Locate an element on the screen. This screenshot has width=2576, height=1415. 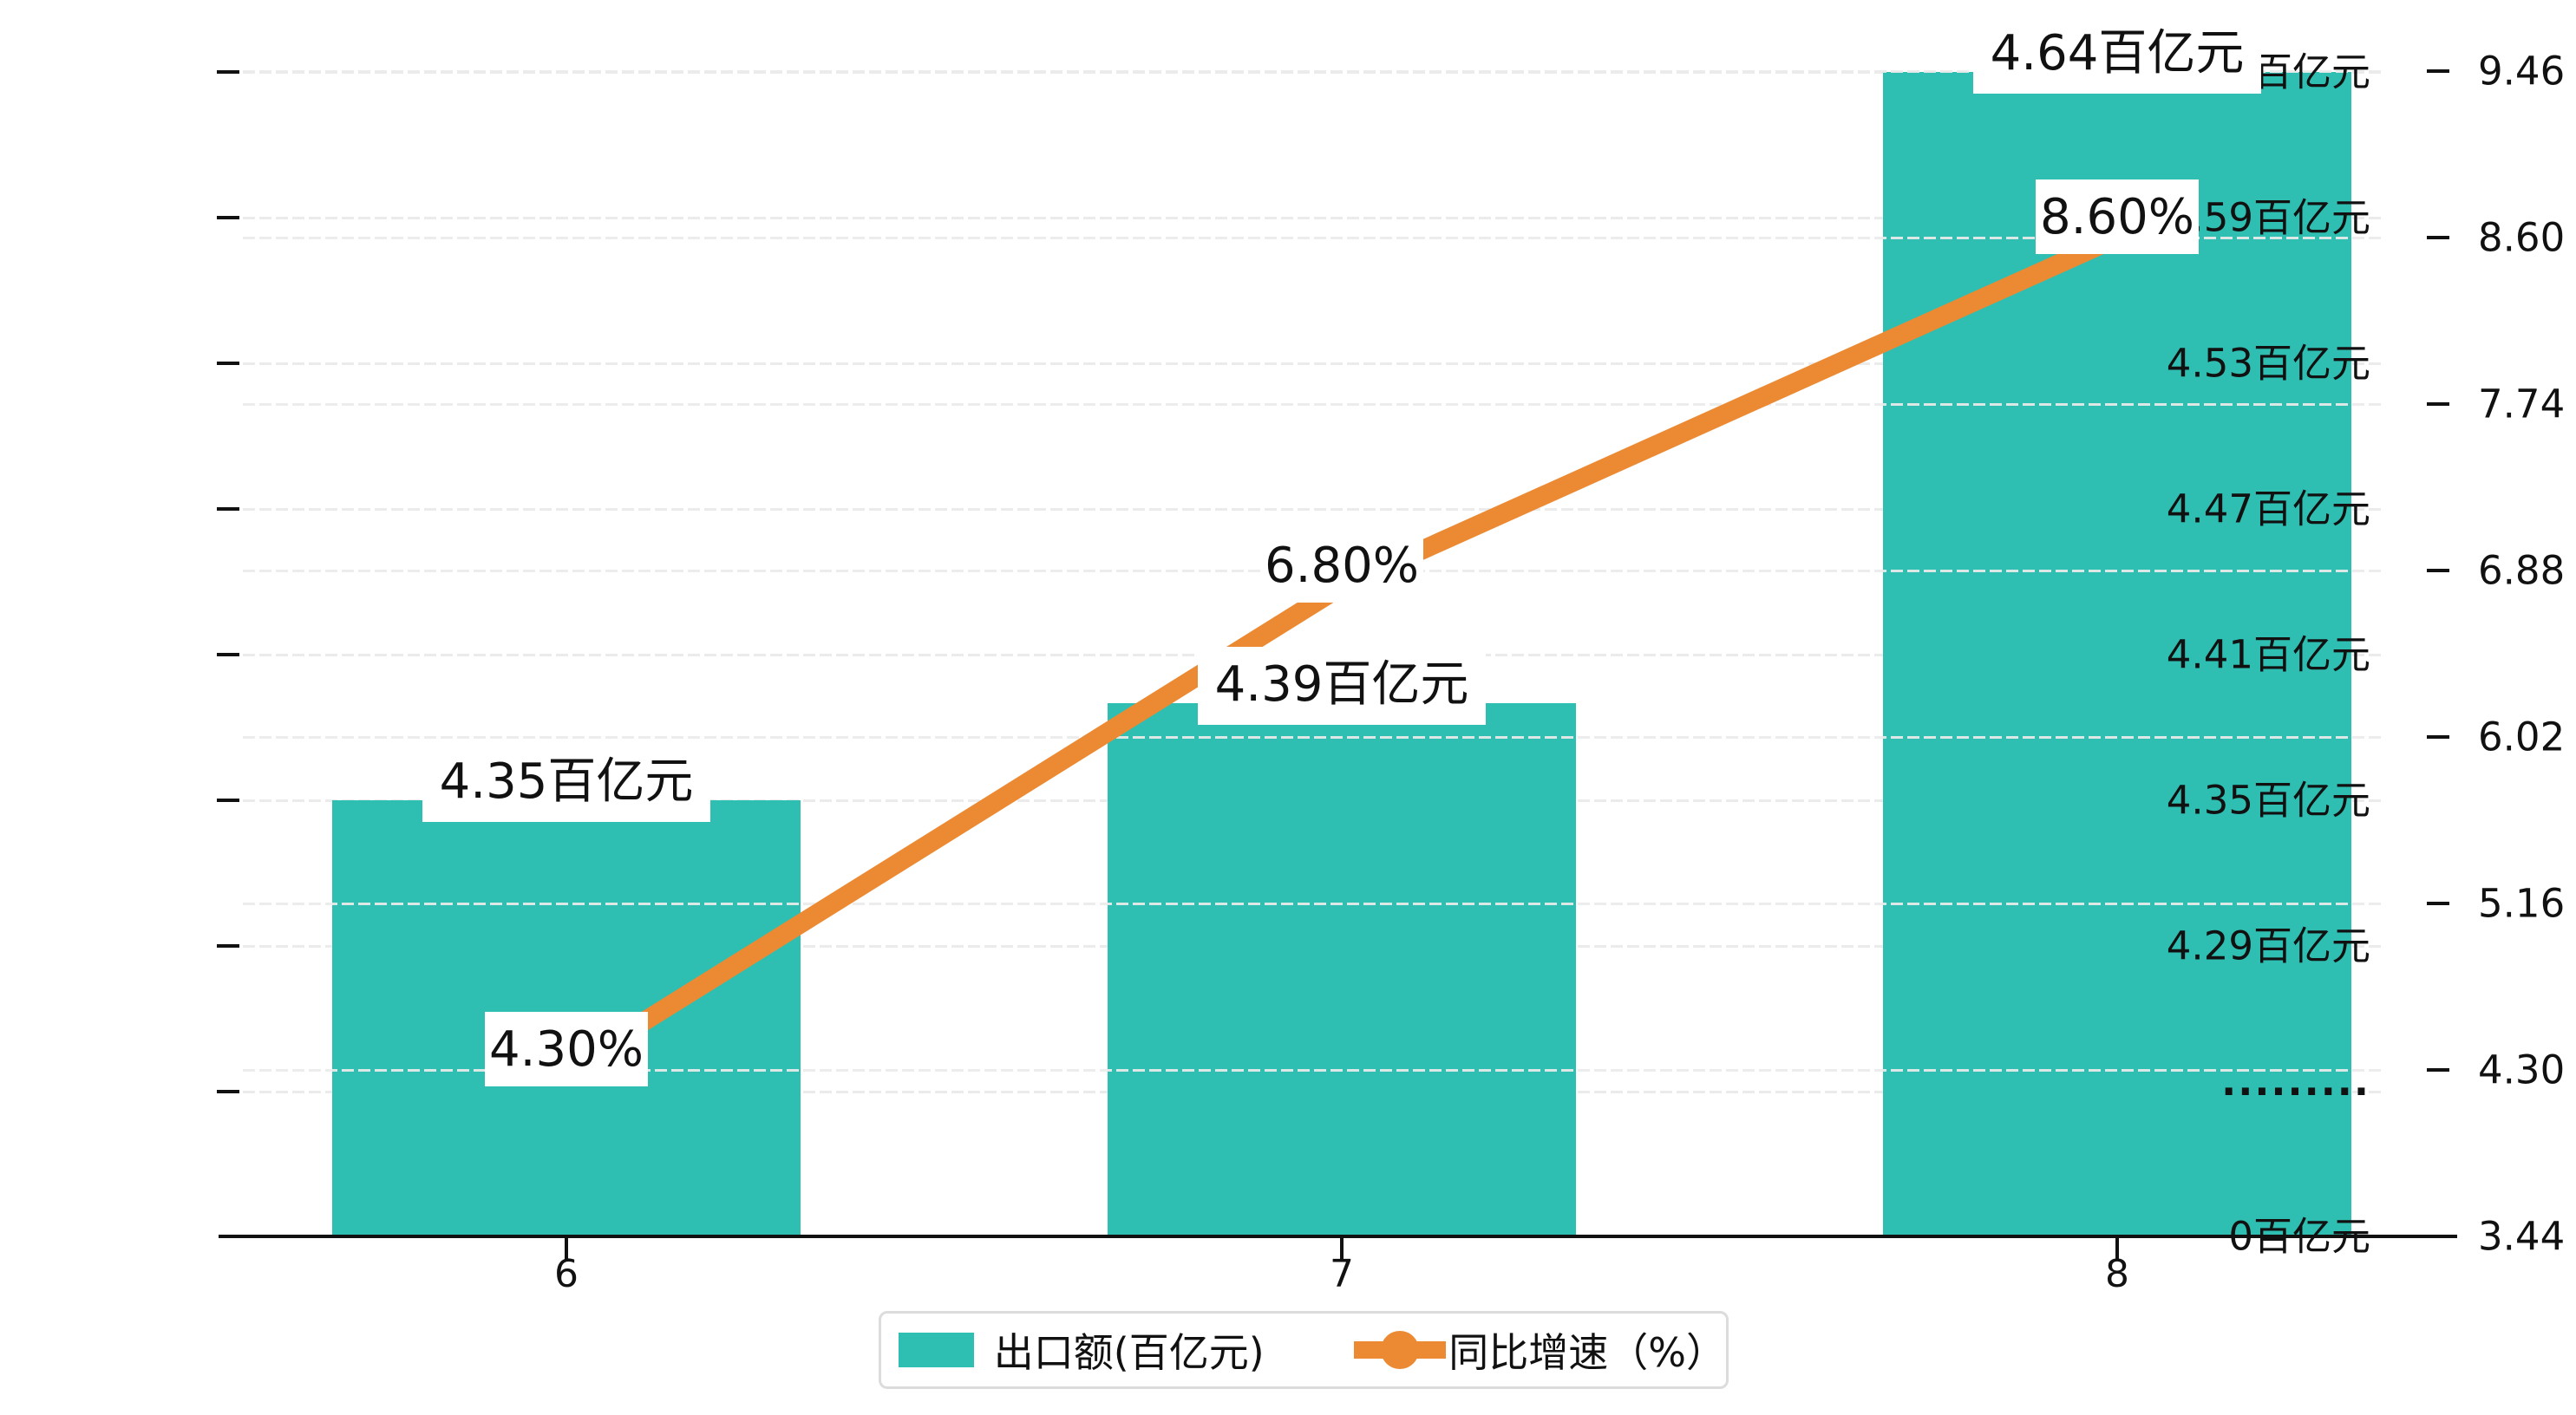
x-axis-tick-label: 7 is located at coordinates (1342, 1274).